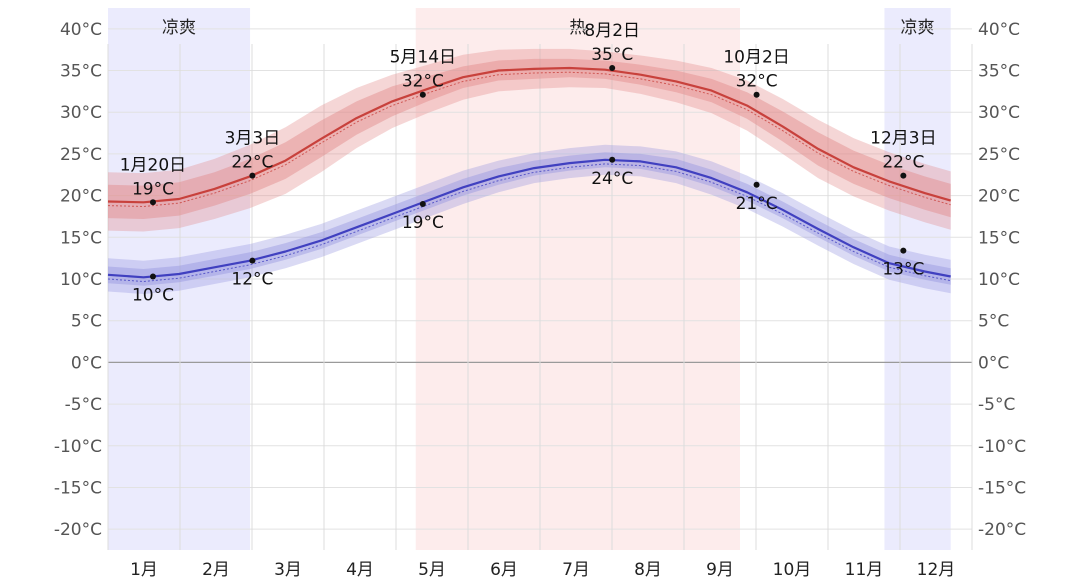 The width and height of the screenshot is (1080, 584). Describe the element at coordinates (720, 570) in the screenshot. I see `month-label-8: 9月` at that location.